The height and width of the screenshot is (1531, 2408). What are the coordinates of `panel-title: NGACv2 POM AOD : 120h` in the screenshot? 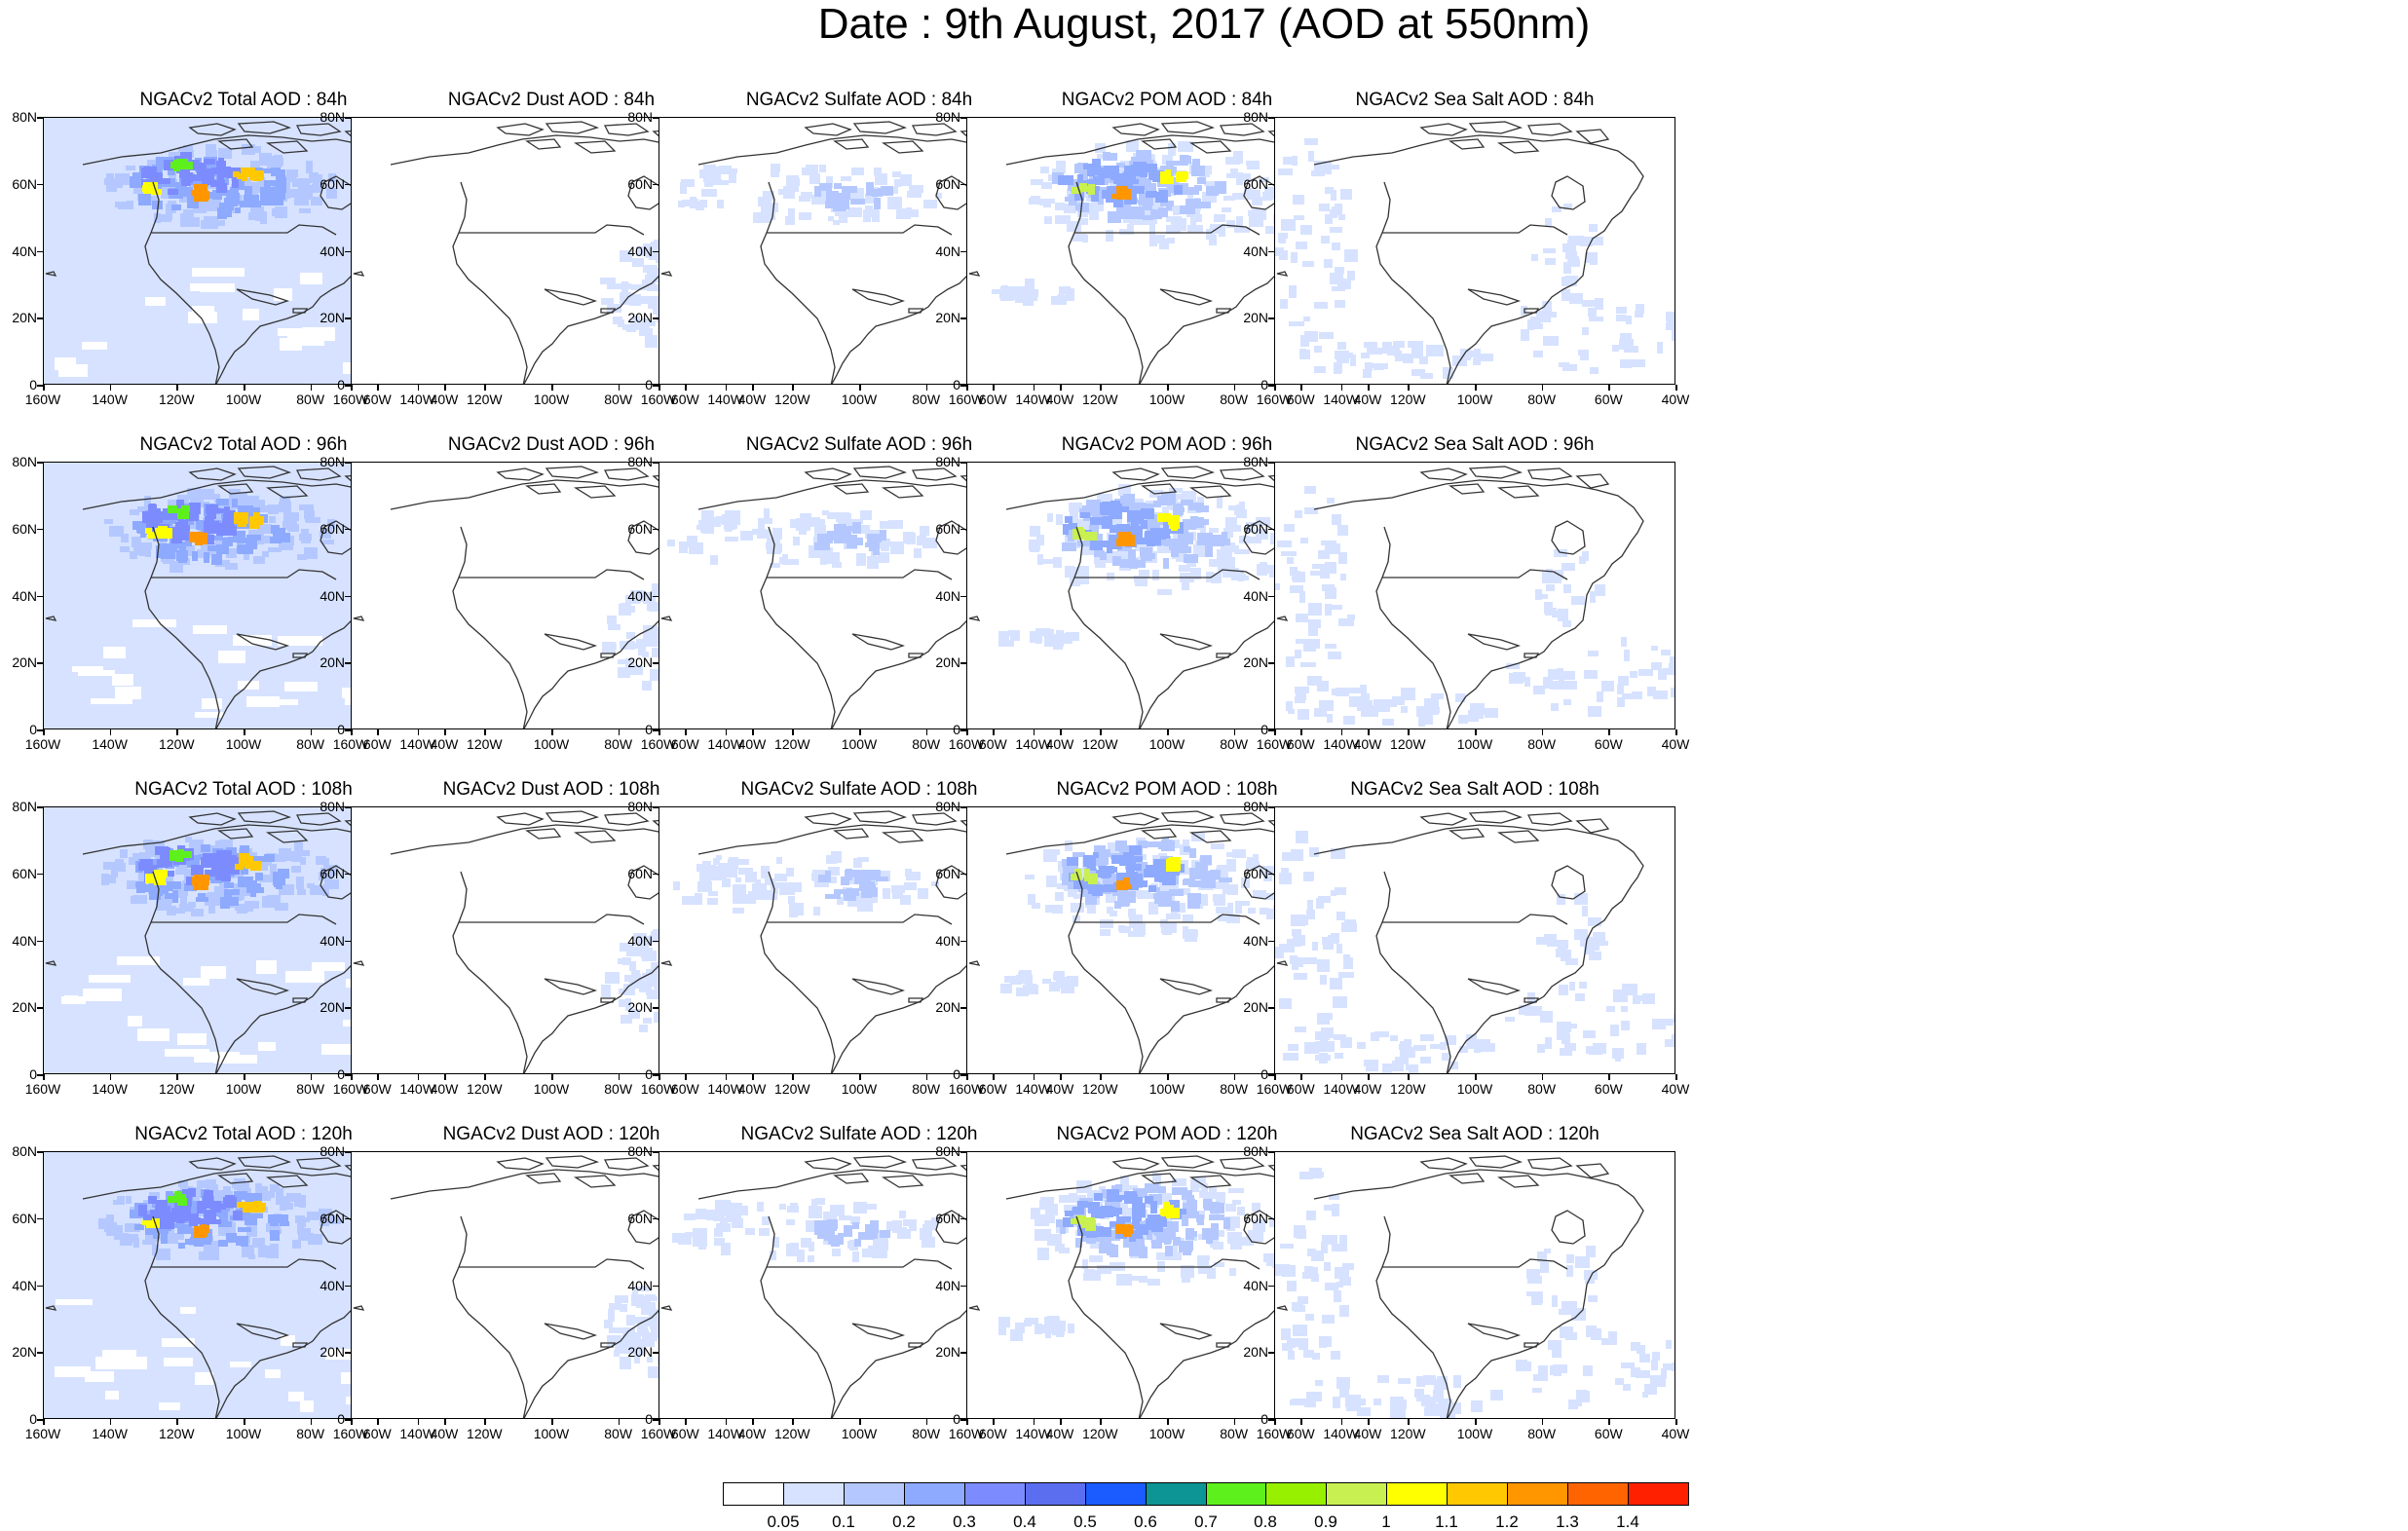 It's located at (1167, 1134).